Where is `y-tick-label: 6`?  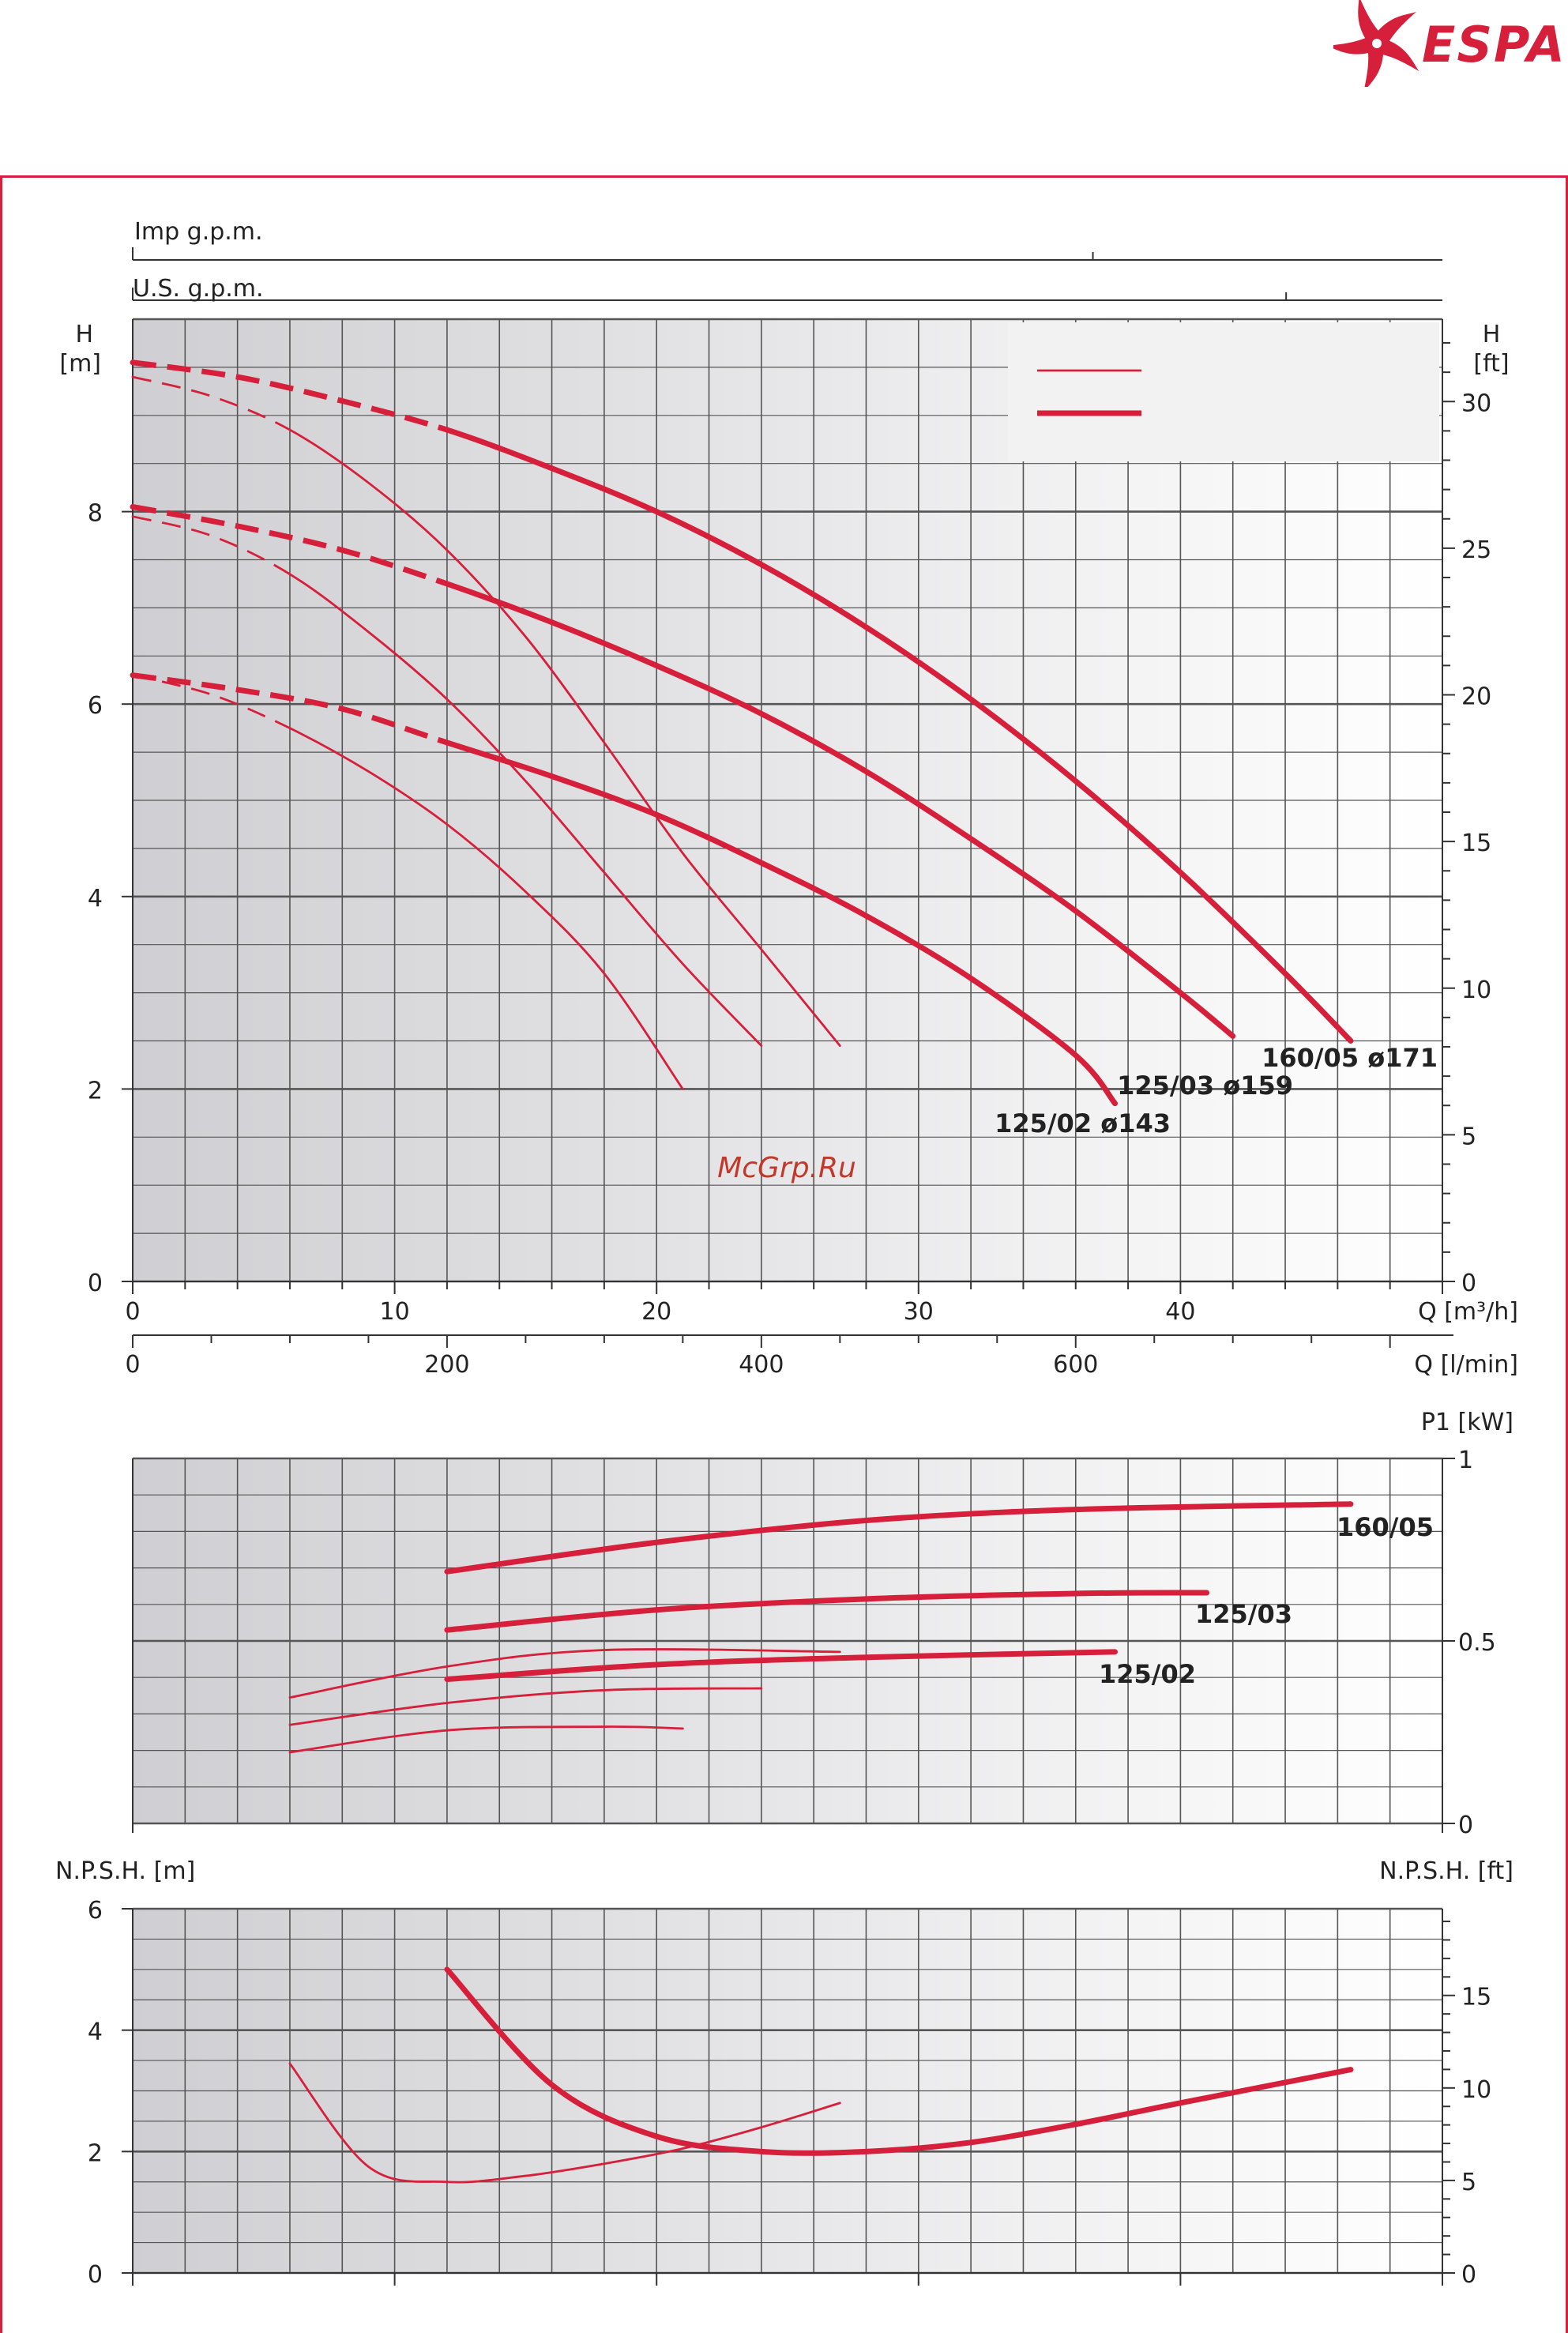 y-tick-label: 6 is located at coordinates (95, 706).